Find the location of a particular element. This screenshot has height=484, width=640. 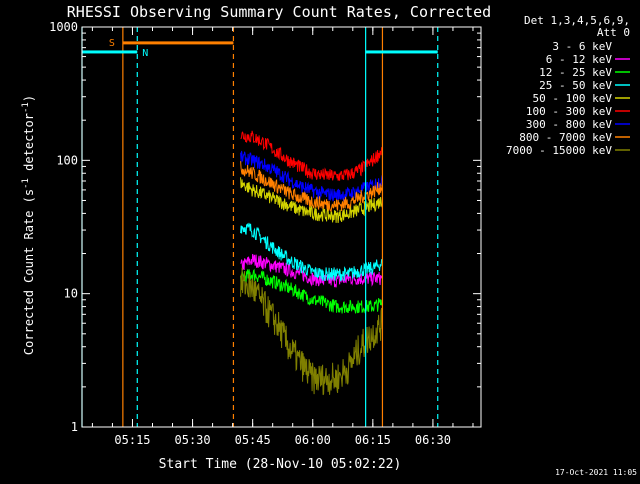

x-tick-label-1: 05:30 is located at coordinates (193, 440).